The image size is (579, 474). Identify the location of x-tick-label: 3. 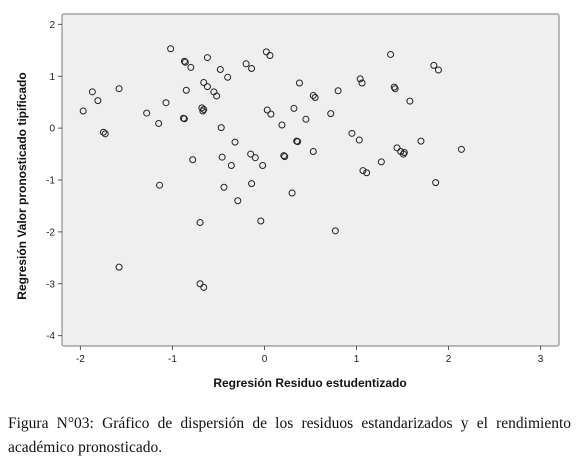
(541, 359).